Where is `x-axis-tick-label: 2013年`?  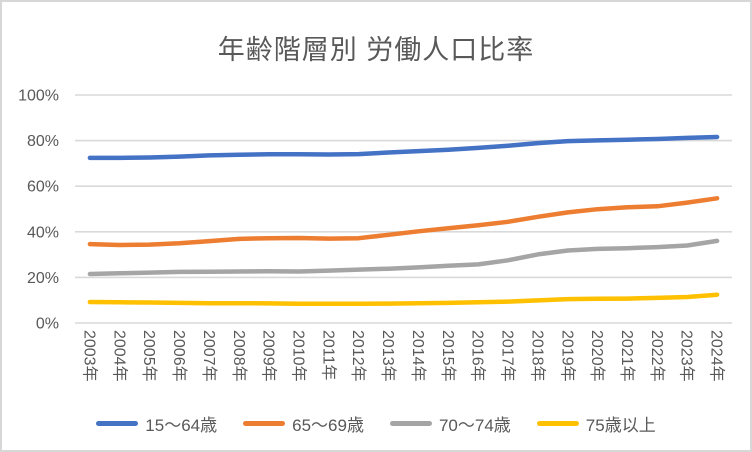 x-axis-tick-label: 2013年 is located at coordinates (388, 356).